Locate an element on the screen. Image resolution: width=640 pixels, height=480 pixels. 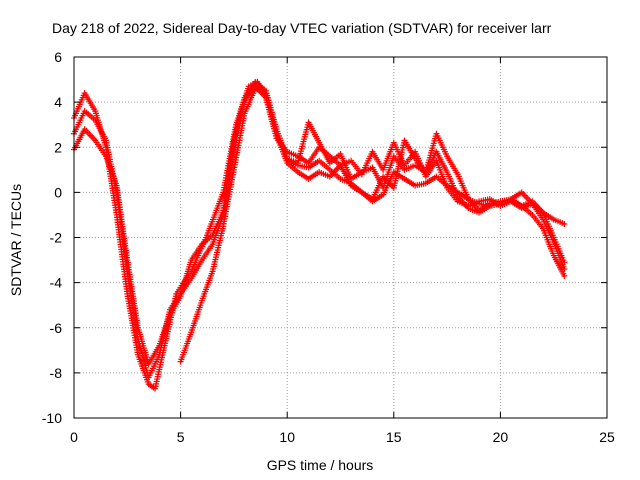
y-tick-label: 2 is located at coordinates (58, 147).